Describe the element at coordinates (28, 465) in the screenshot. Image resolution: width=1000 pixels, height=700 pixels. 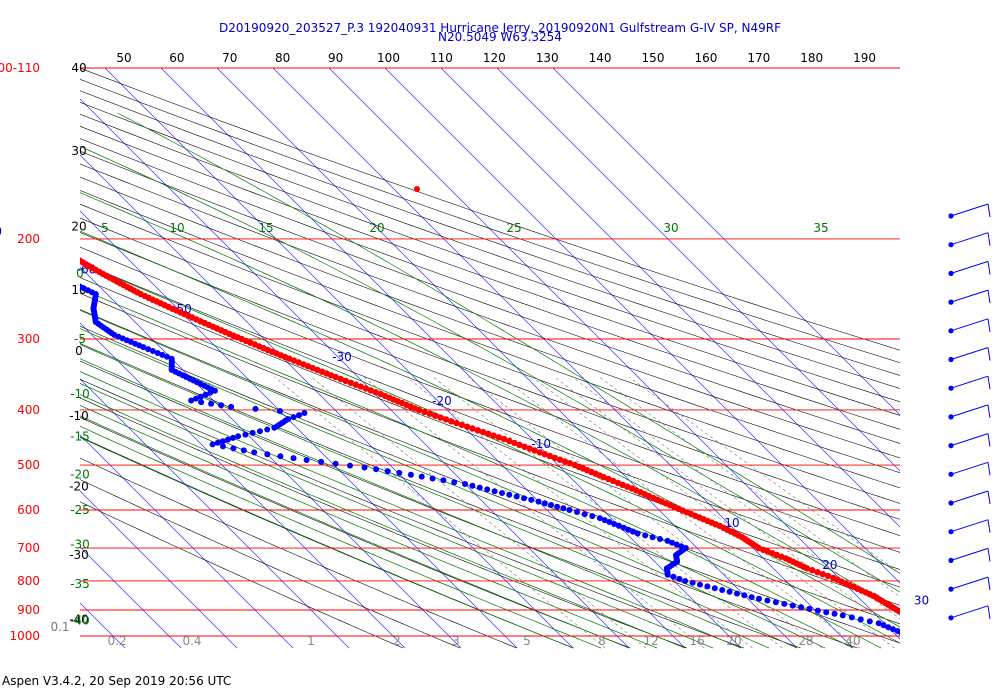
I see `pressure-label: 500` at that location.